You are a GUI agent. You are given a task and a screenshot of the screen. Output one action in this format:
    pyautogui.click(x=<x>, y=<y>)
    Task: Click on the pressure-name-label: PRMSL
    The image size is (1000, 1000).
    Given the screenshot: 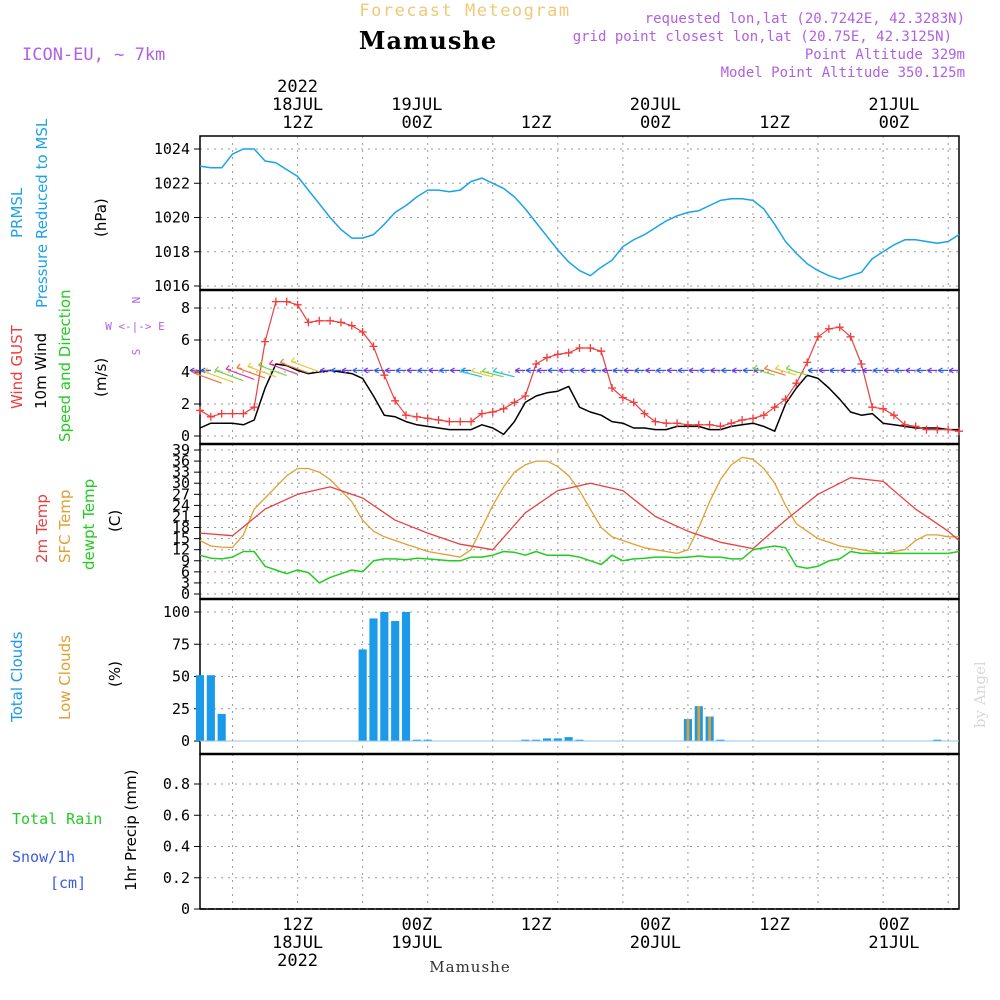 What is the action you would take?
    pyautogui.click(x=17, y=212)
    